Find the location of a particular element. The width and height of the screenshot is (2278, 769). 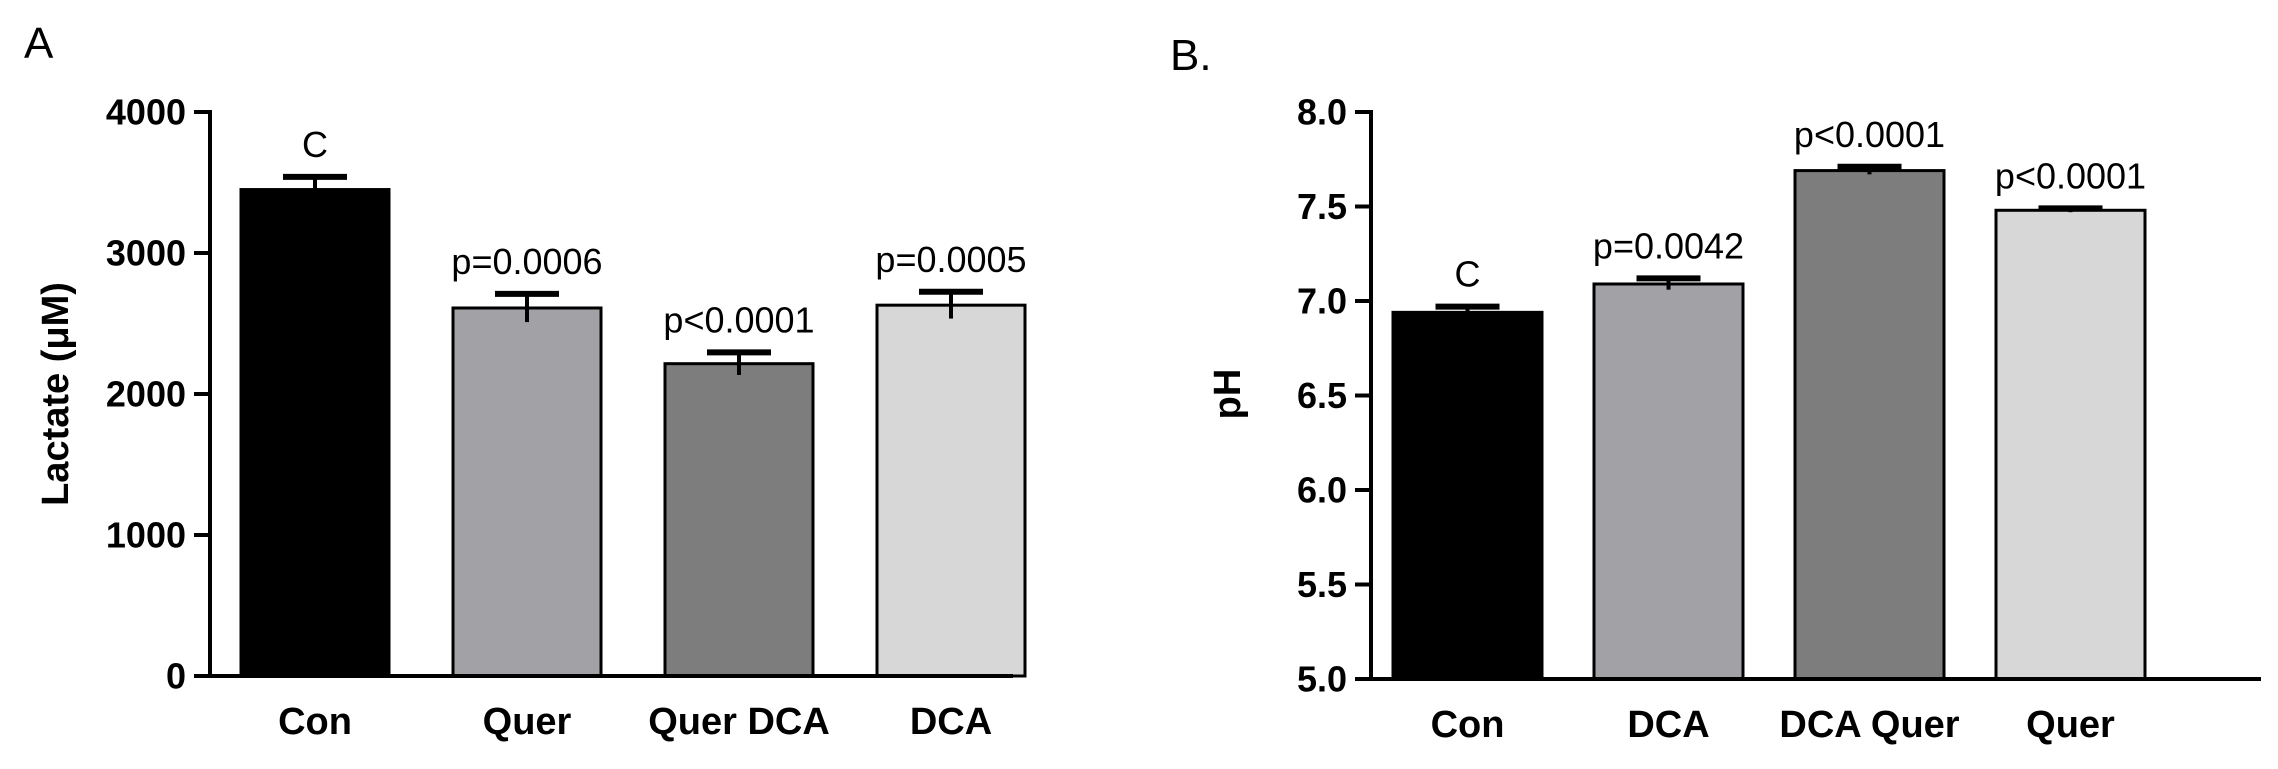

significance-label: p=0.0005 is located at coordinates (950, 259).